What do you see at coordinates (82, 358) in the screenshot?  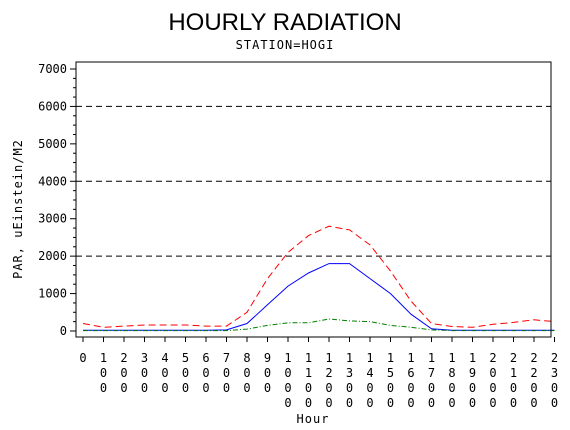 I see `x-tick-label: 0` at bounding box center [82, 358].